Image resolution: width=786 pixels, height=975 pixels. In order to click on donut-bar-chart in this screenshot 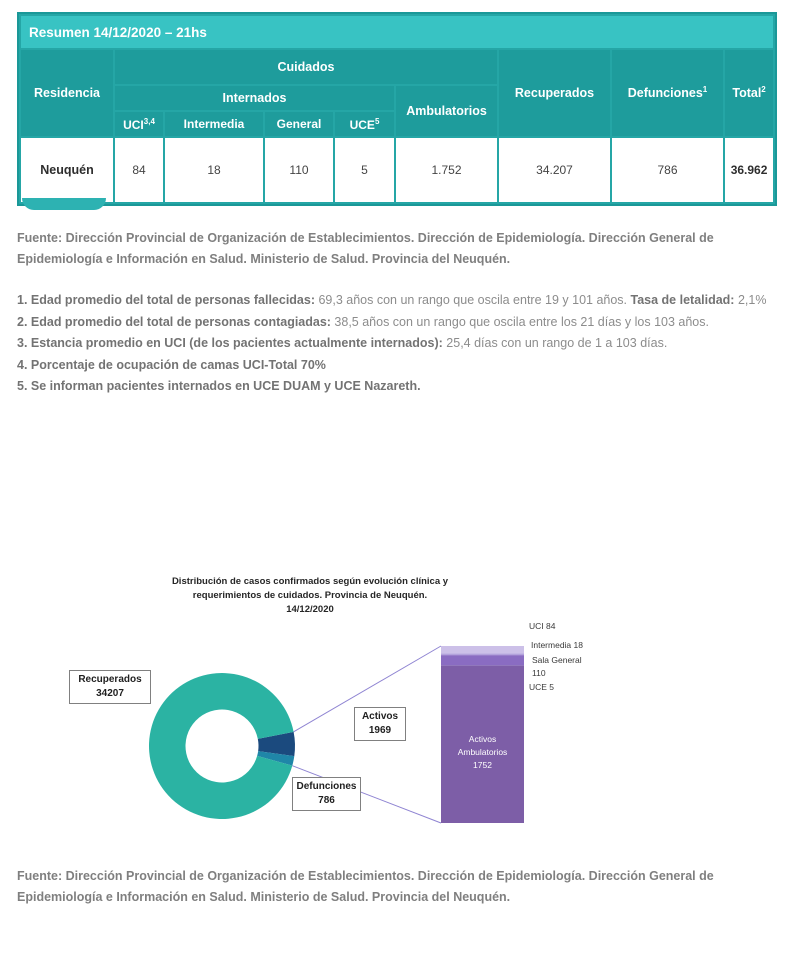, I will do `click(336, 734)`.